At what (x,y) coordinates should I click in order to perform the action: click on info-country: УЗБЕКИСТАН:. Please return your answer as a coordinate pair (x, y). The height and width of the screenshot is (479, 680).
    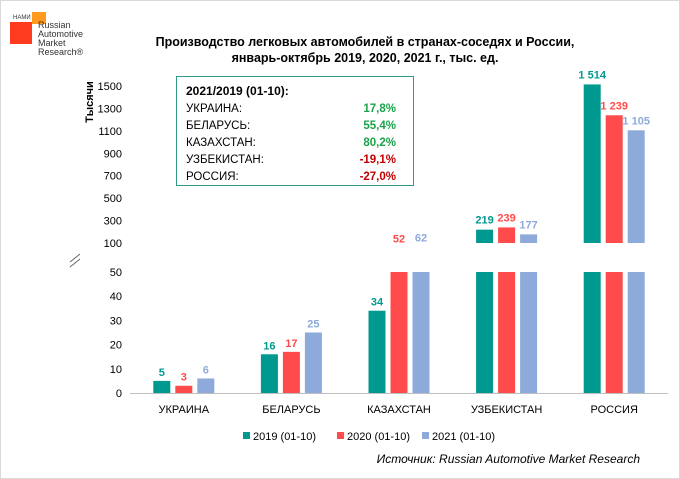
    Looking at the image, I should click on (225, 160).